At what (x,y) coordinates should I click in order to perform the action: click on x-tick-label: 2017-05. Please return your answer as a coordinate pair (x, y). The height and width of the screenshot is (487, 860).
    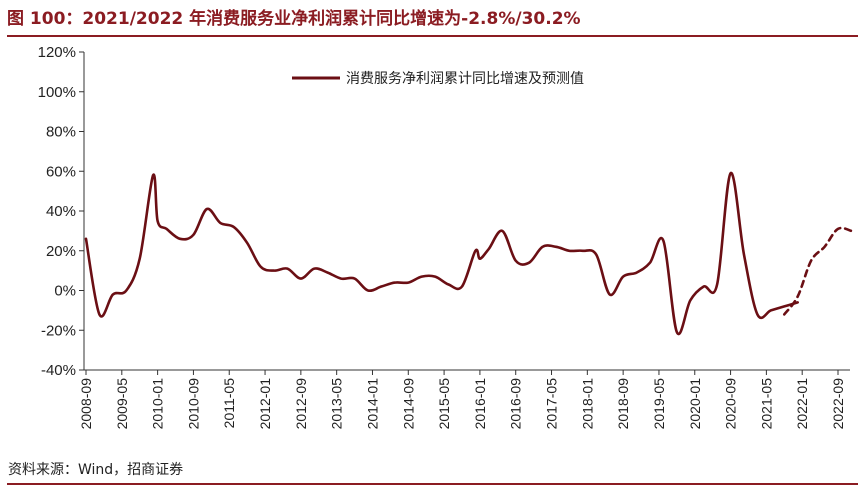
    Looking at the image, I should click on (552, 404).